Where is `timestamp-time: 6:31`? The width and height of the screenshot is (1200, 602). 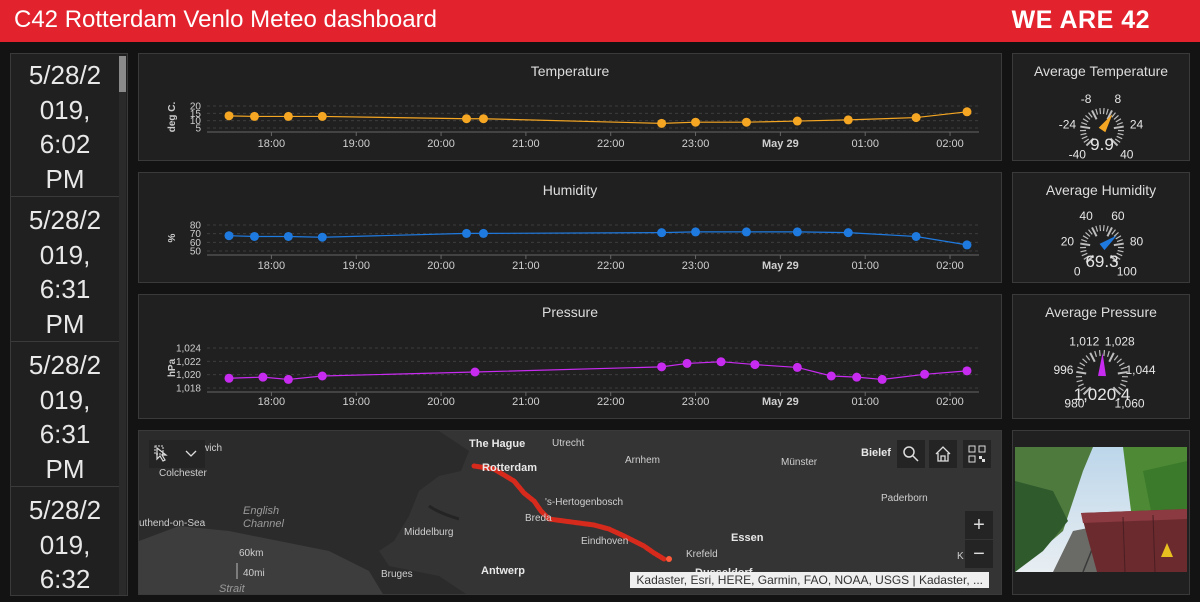 timestamp-time: 6:31 is located at coordinates (65, 434).